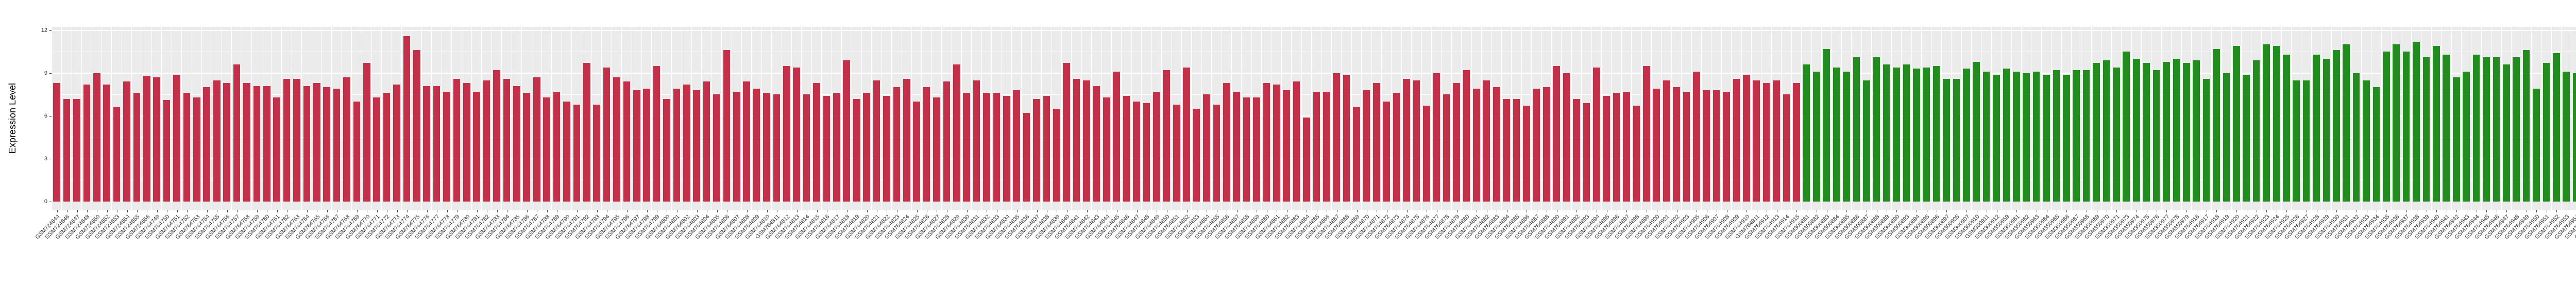  I want to click on major-gridline, so click(1314, 30).